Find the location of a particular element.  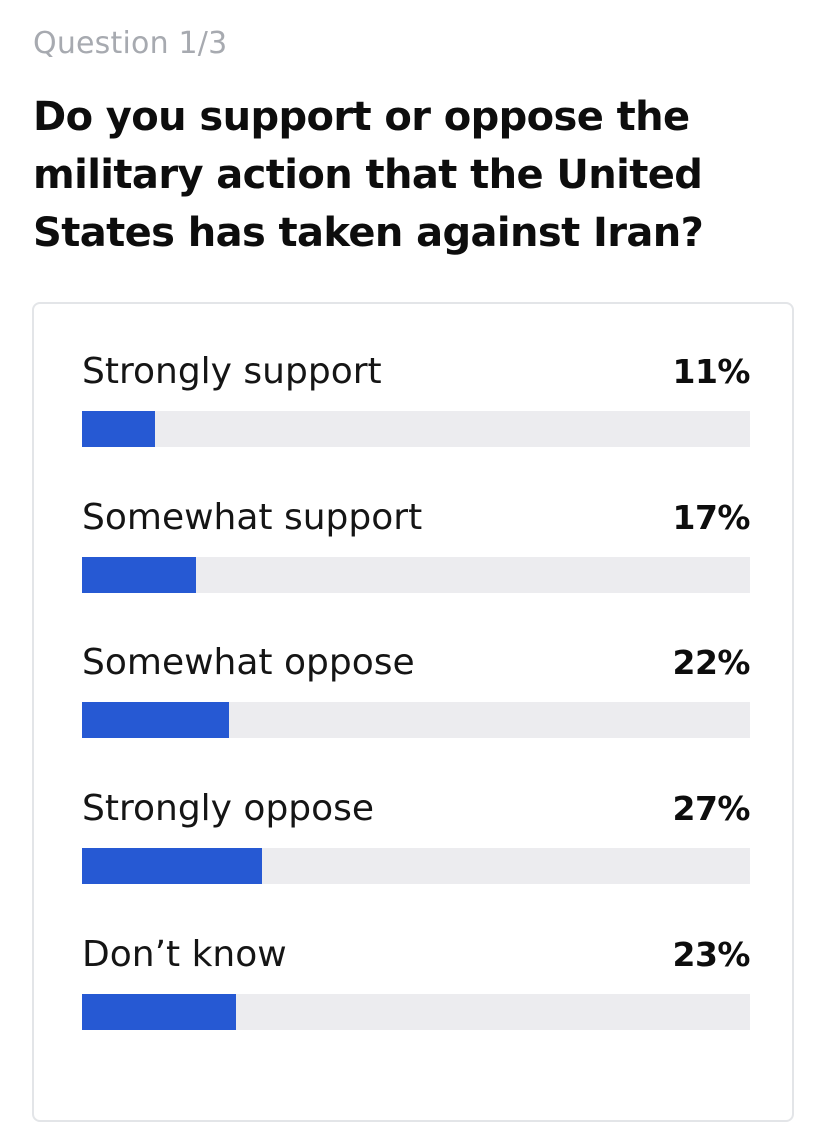

option-strongly-support: Strongly support 11% is located at coordinates (416, 400).